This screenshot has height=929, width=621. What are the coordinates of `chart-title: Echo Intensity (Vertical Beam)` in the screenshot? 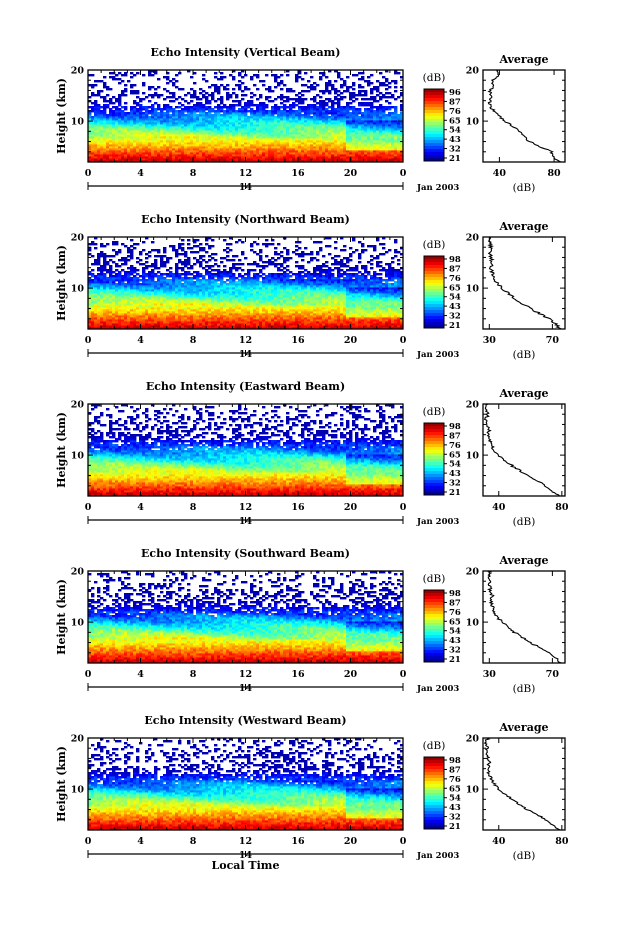 It's located at (245, 52).